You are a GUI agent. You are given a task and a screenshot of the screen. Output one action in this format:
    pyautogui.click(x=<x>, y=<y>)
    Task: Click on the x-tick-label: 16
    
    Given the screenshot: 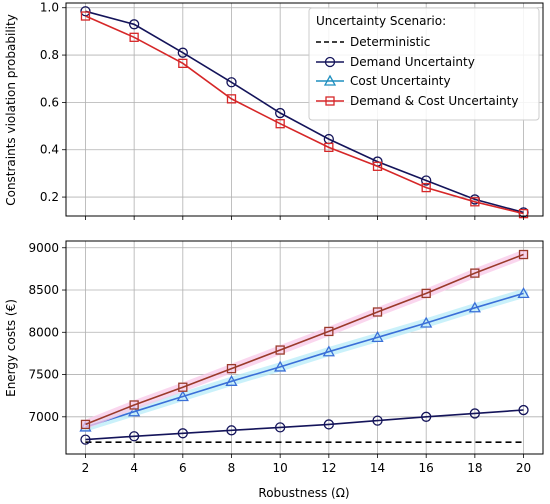 What is the action you would take?
    pyautogui.click(x=426, y=468)
    